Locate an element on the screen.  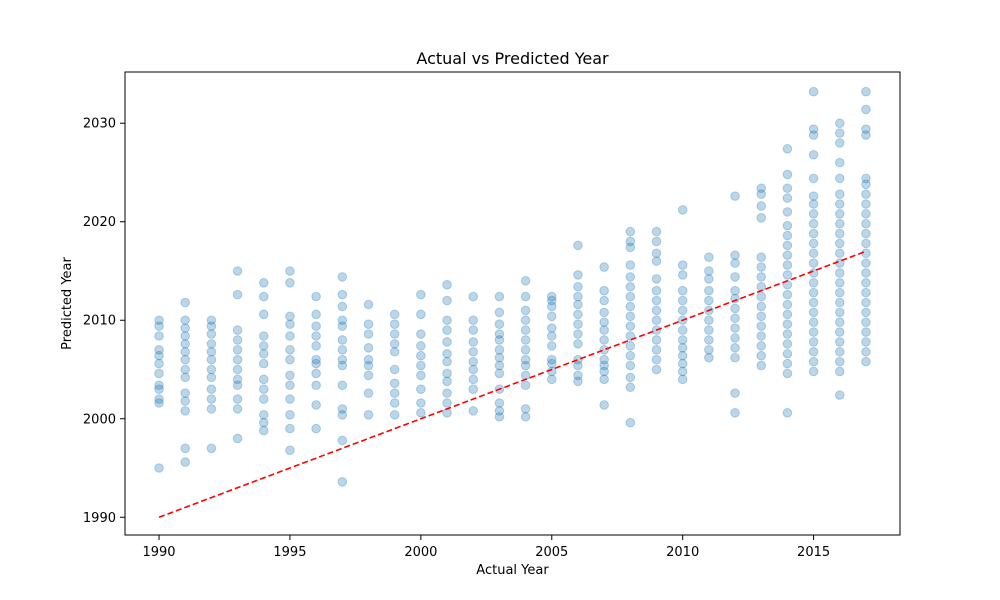
y-tick-label: 2010 is located at coordinates (99, 321).